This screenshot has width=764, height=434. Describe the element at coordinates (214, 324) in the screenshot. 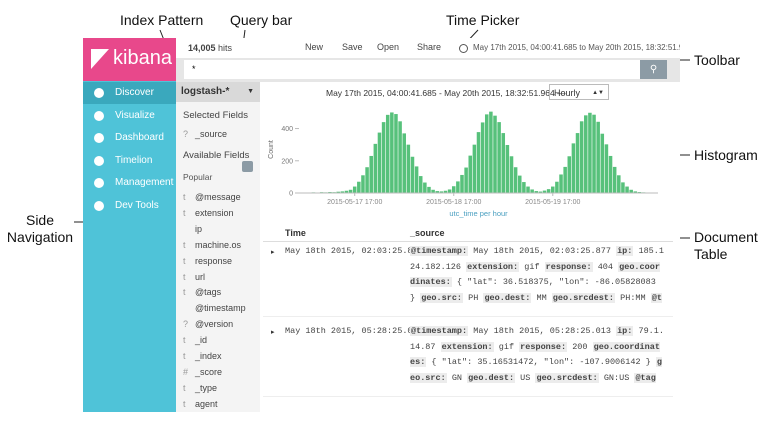

I see `field-name: @version` at that location.